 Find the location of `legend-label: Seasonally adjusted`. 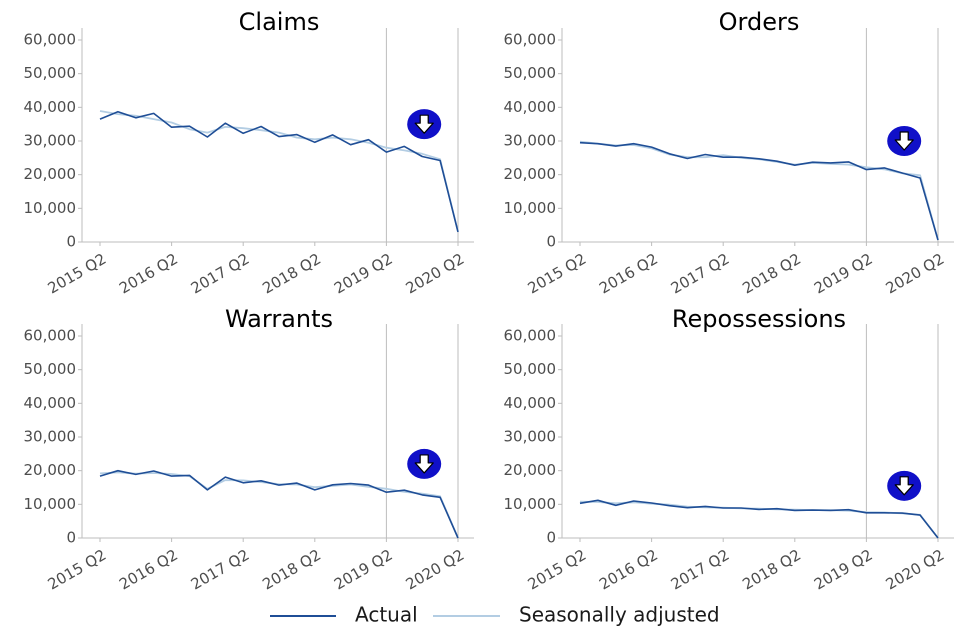

legend-label: Seasonally adjusted is located at coordinates (619, 615).